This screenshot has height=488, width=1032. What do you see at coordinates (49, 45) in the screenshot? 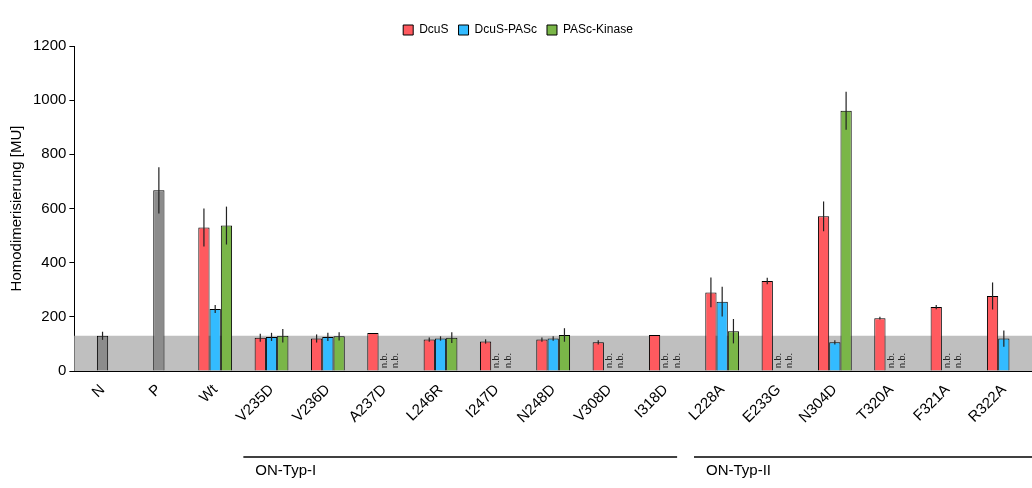
I see `y-tick-label: 1200` at bounding box center [49, 45].